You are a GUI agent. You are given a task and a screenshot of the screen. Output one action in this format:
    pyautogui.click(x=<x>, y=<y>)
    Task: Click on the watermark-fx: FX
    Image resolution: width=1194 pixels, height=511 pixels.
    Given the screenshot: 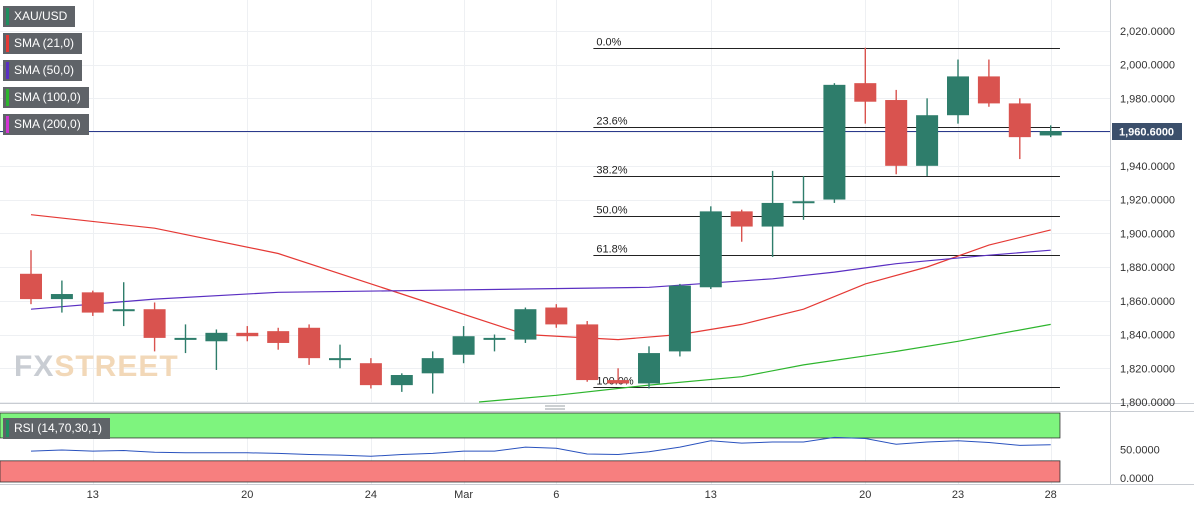 What is the action you would take?
    pyautogui.click(x=34, y=366)
    